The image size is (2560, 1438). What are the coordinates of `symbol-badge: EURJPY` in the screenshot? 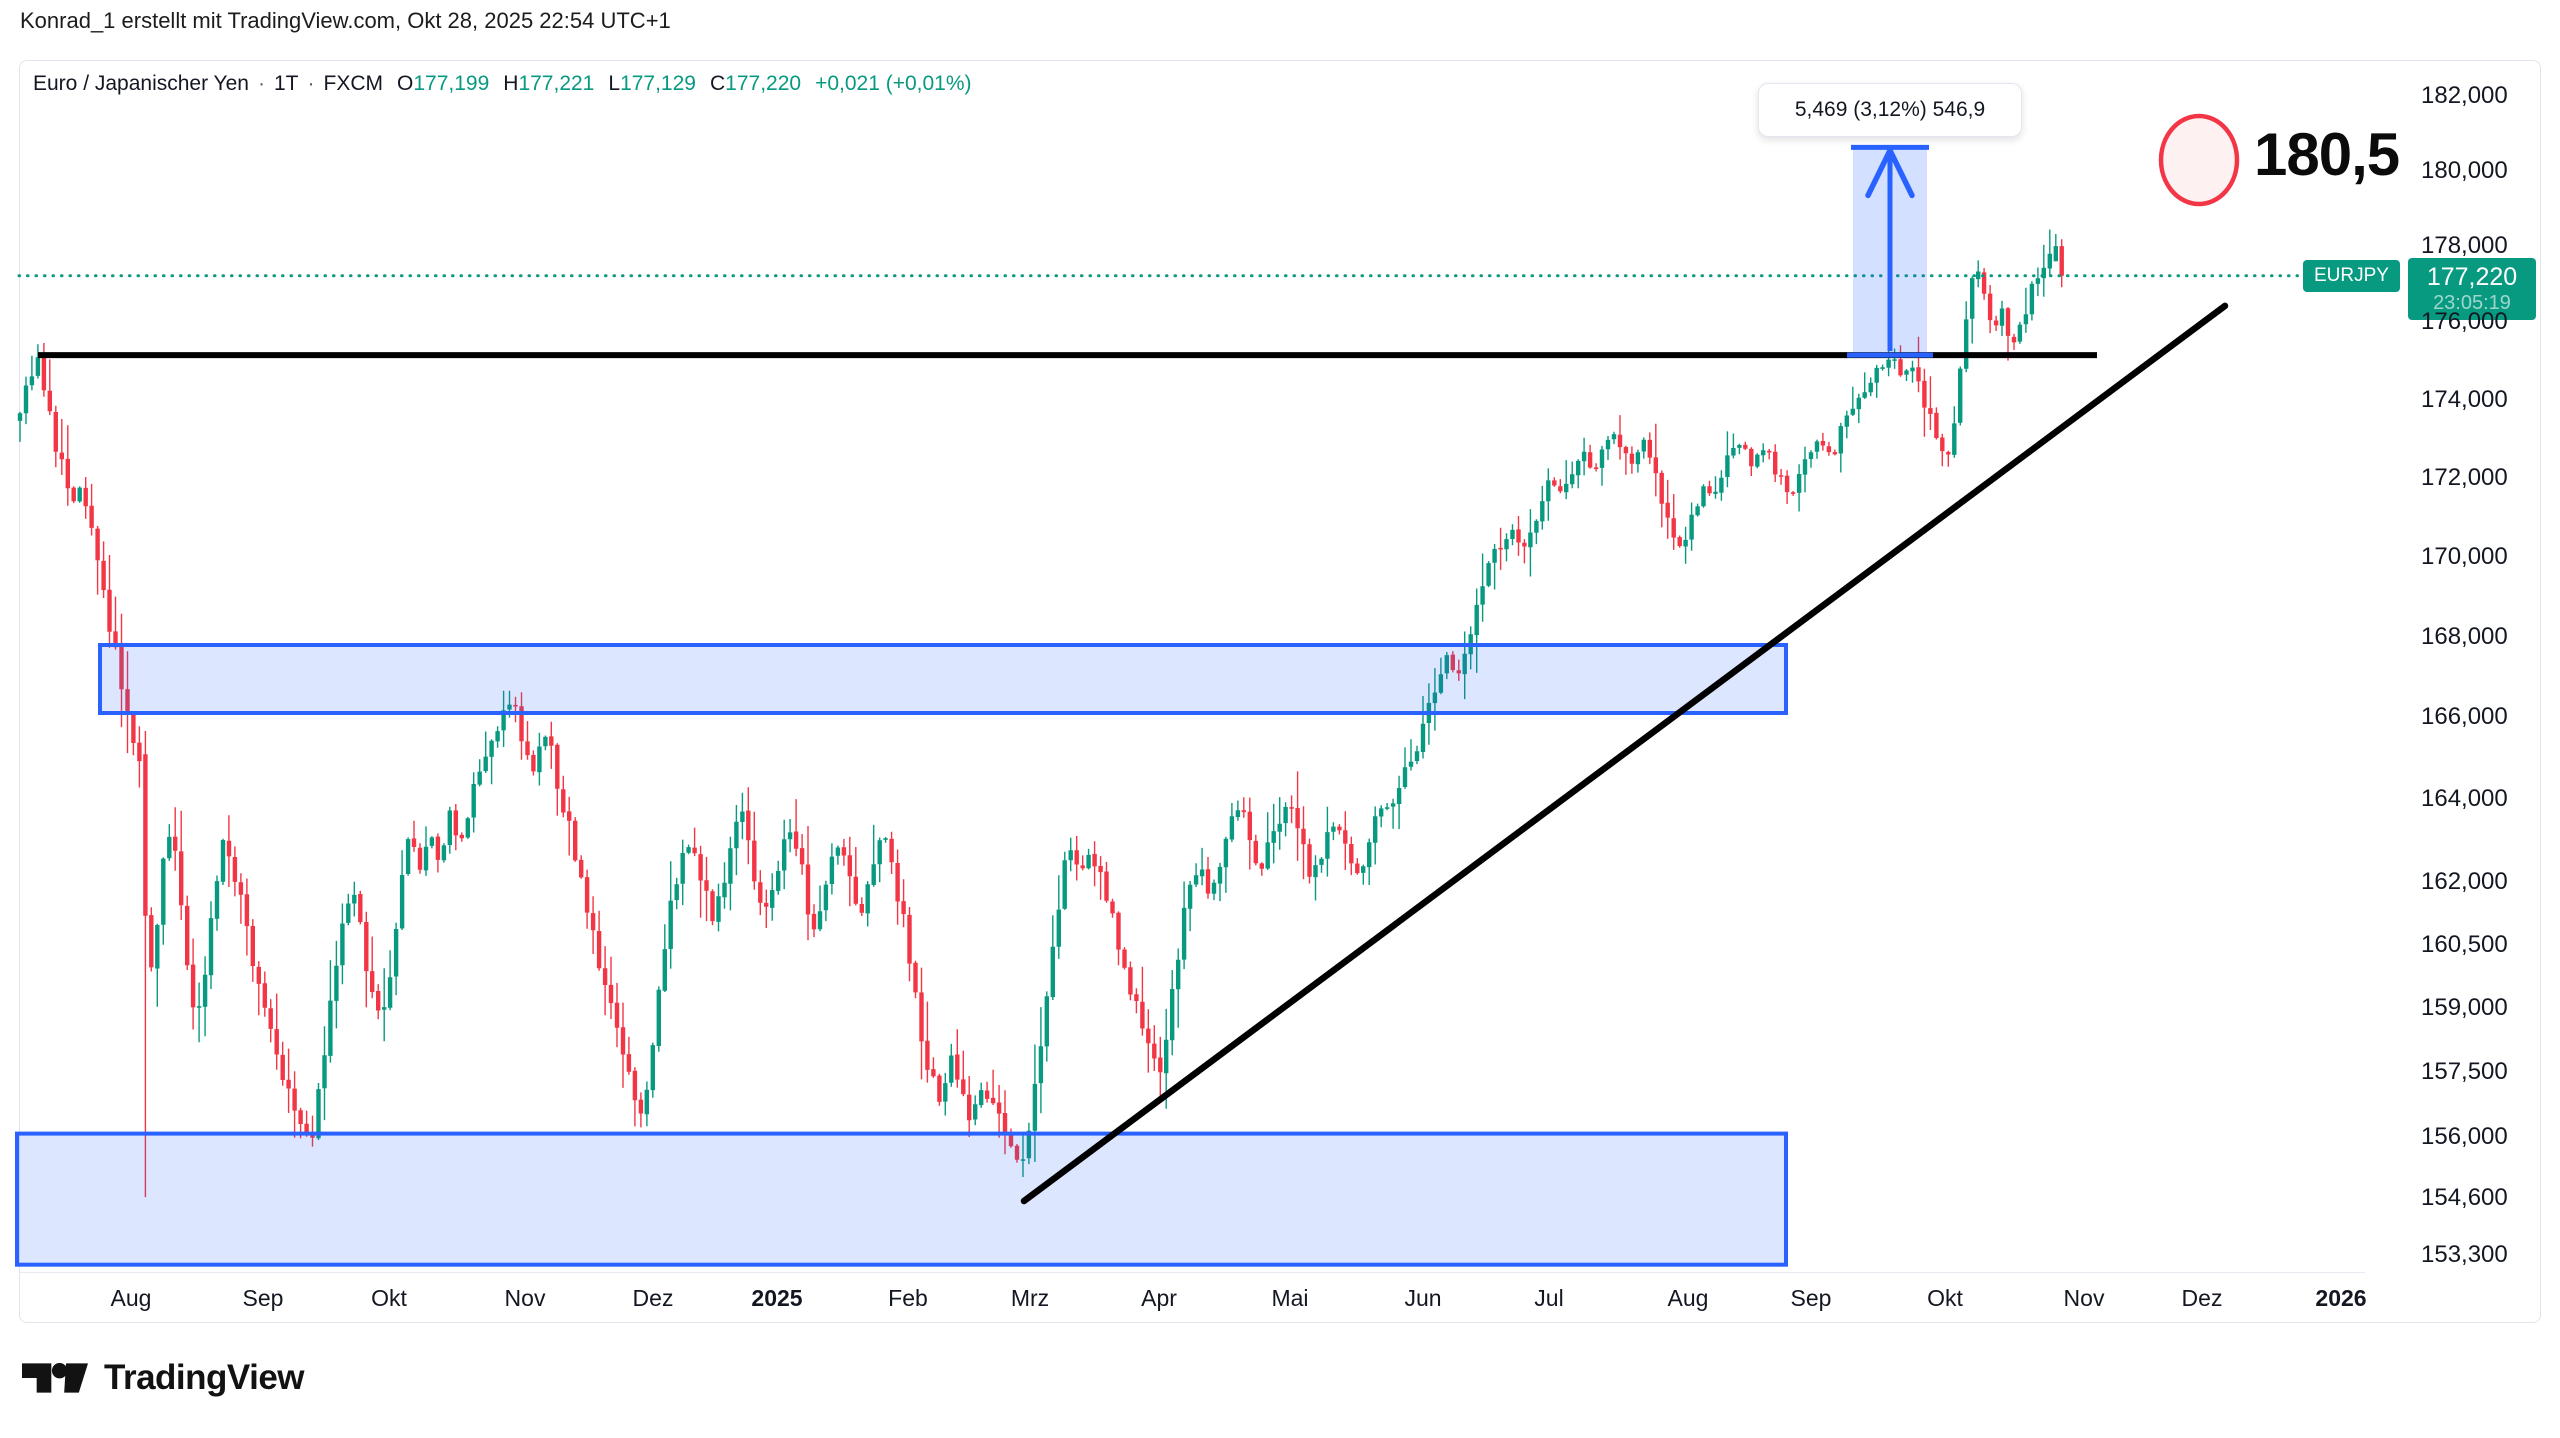 It's located at (2351, 276).